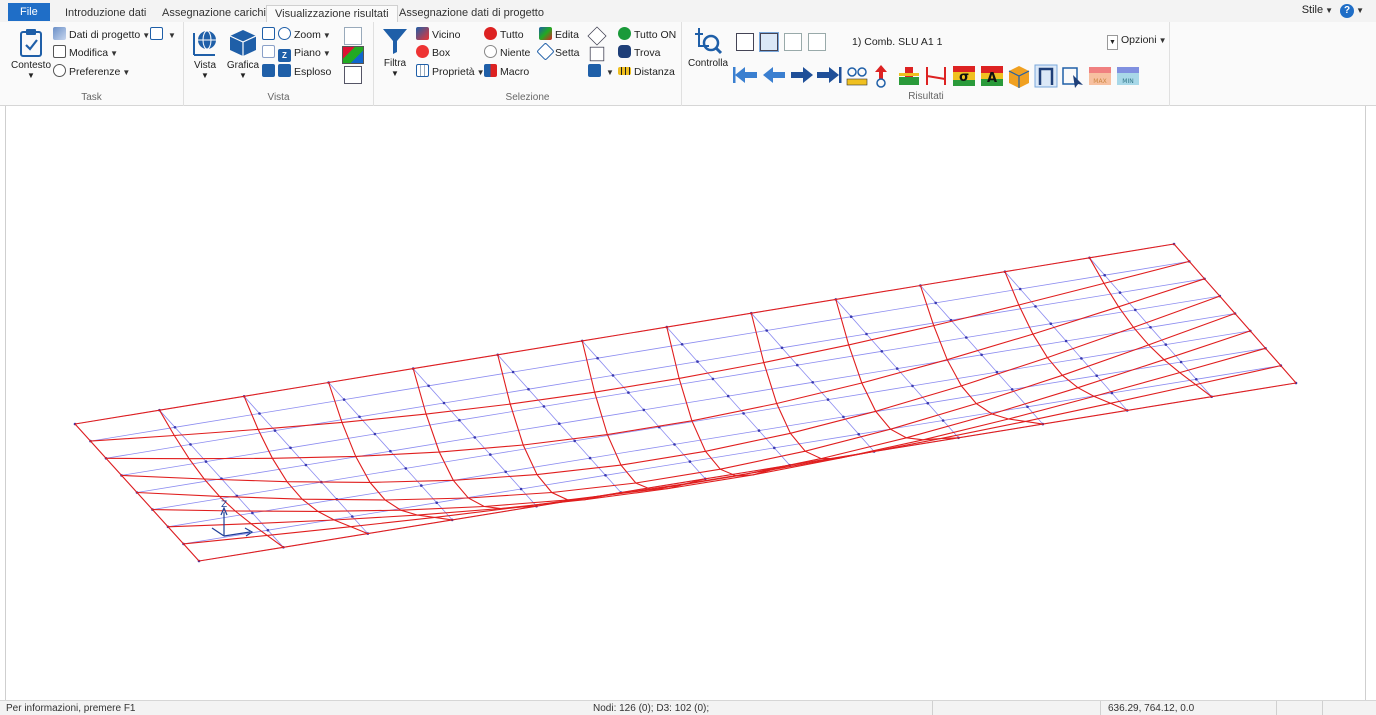 The width and height of the screenshot is (1376, 715). What do you see at coordinates (857, 76) in the screenshot?
I see `numeric-values-icon` at bounding box center [857, 76].